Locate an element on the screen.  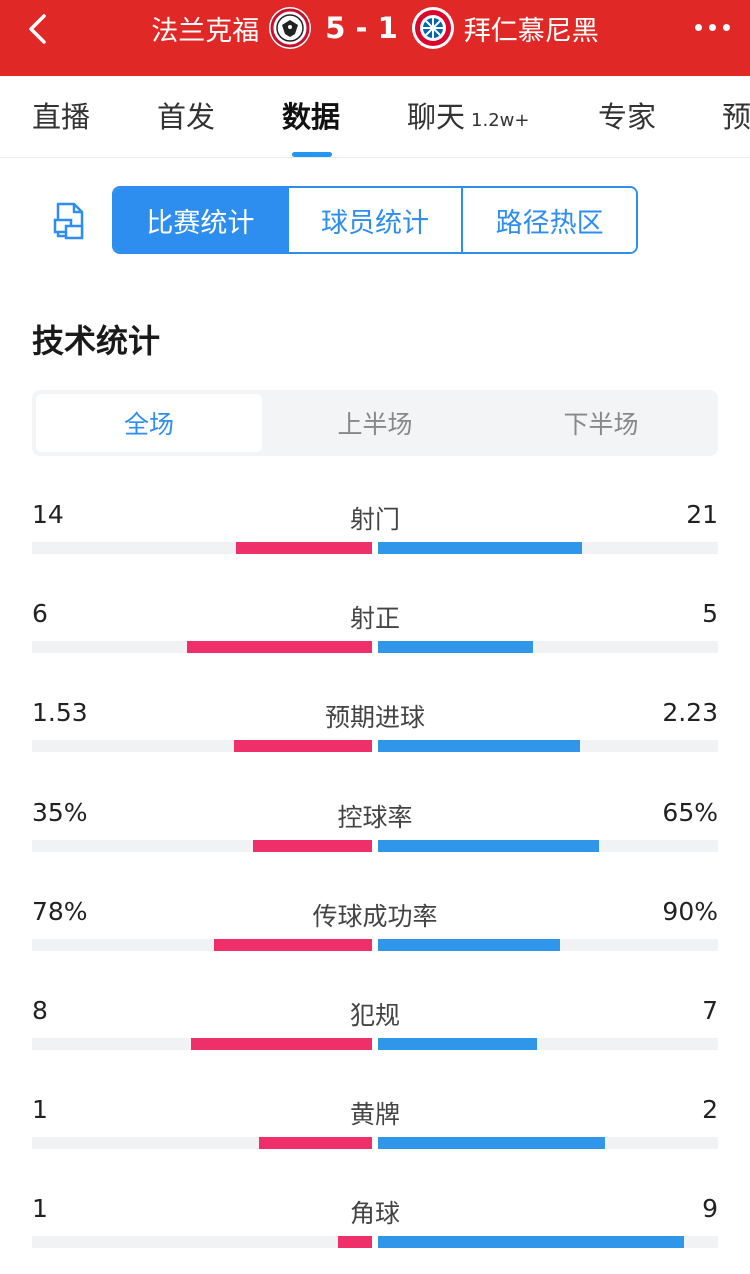
stat-label: 射门 is located at coordinates (374, 519).